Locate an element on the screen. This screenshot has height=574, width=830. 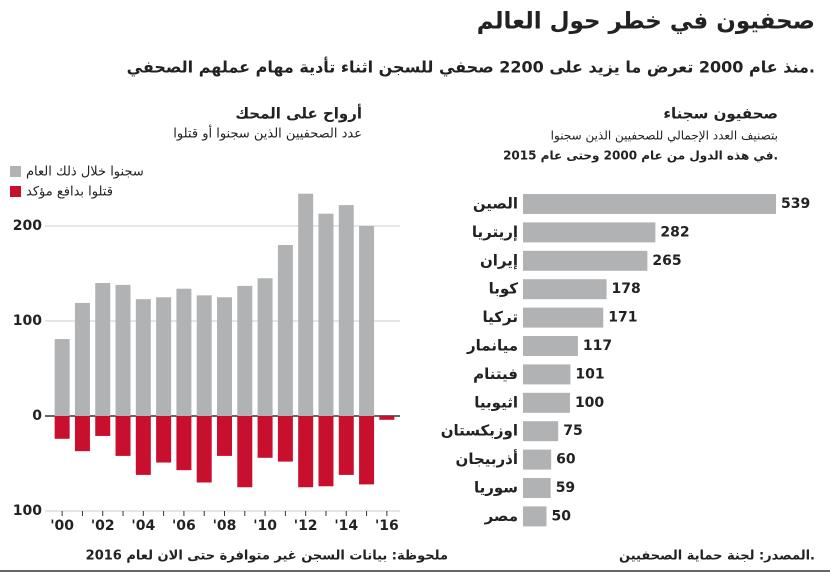
value-label: 60 is located at coordinates (566, 460).